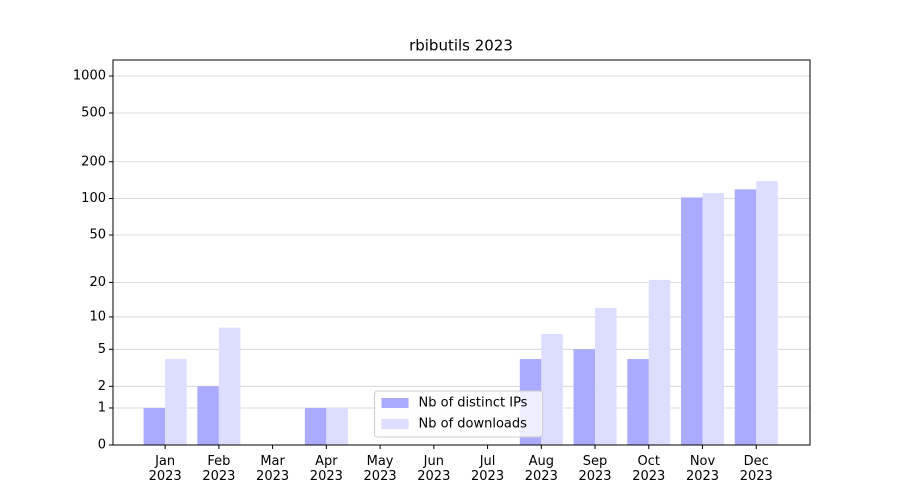 The height and width of the screenshot is (500, 900). Describe the element at coordinates (380, 469) in the screenshot. I see `x-tick-label: May 2023` at that location.